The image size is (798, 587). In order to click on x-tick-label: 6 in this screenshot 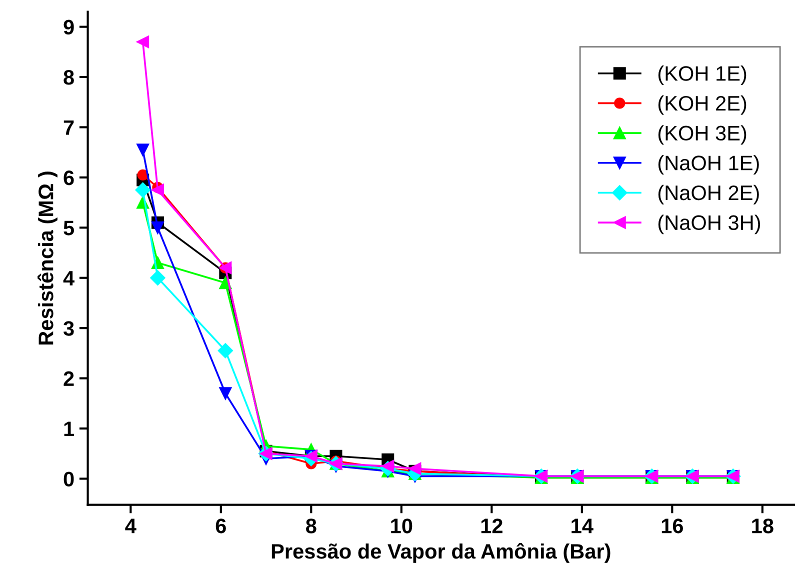, I will do `click(221, 526)`.